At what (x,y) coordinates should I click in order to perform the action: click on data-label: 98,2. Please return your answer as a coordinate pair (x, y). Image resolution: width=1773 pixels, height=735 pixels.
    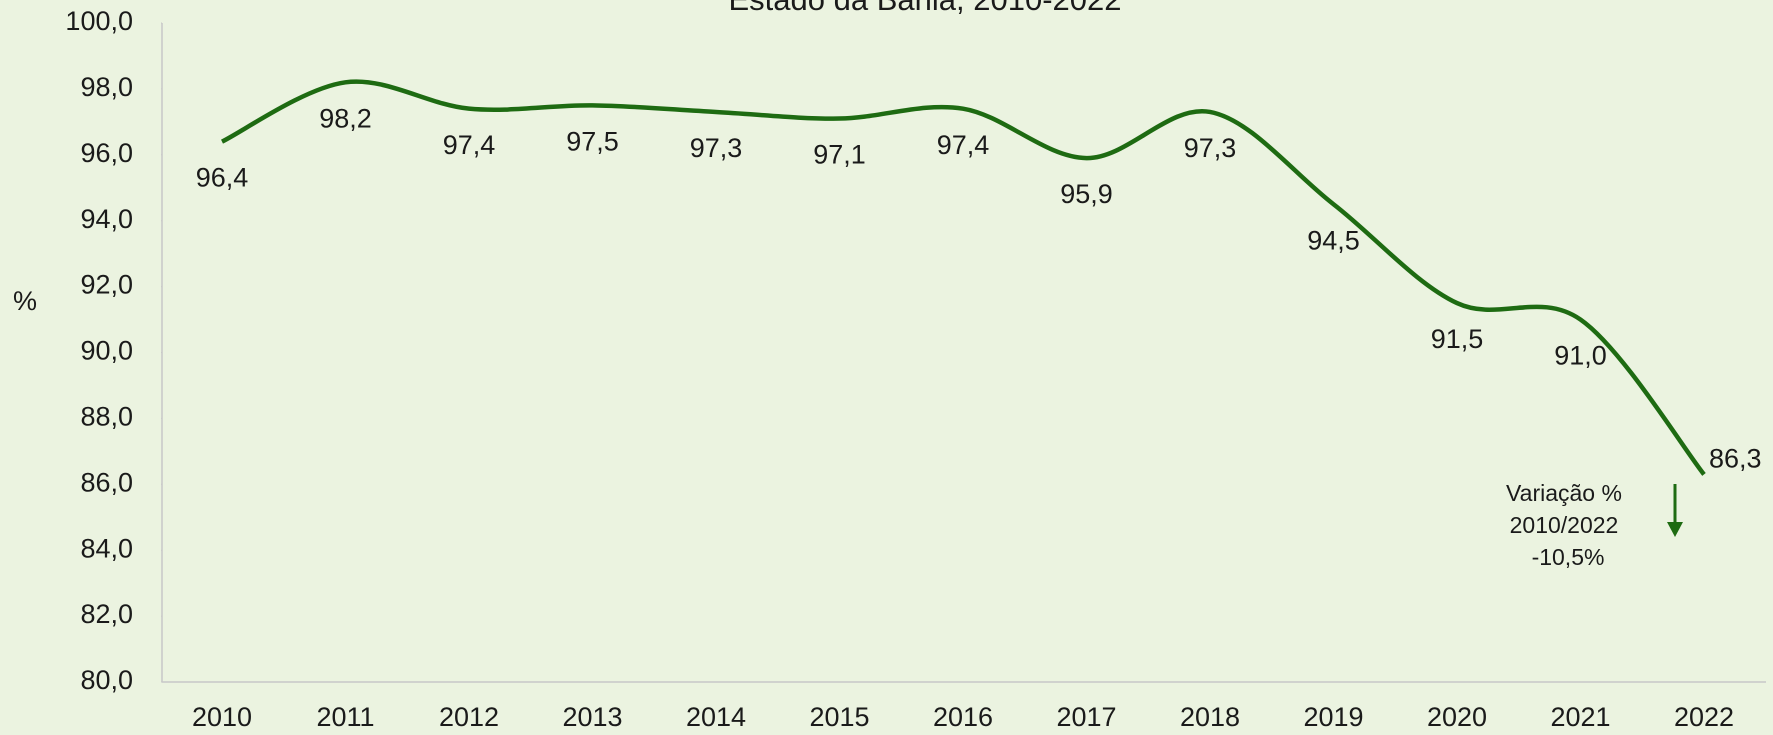
    Looking at the image, I should click on (345, 118).